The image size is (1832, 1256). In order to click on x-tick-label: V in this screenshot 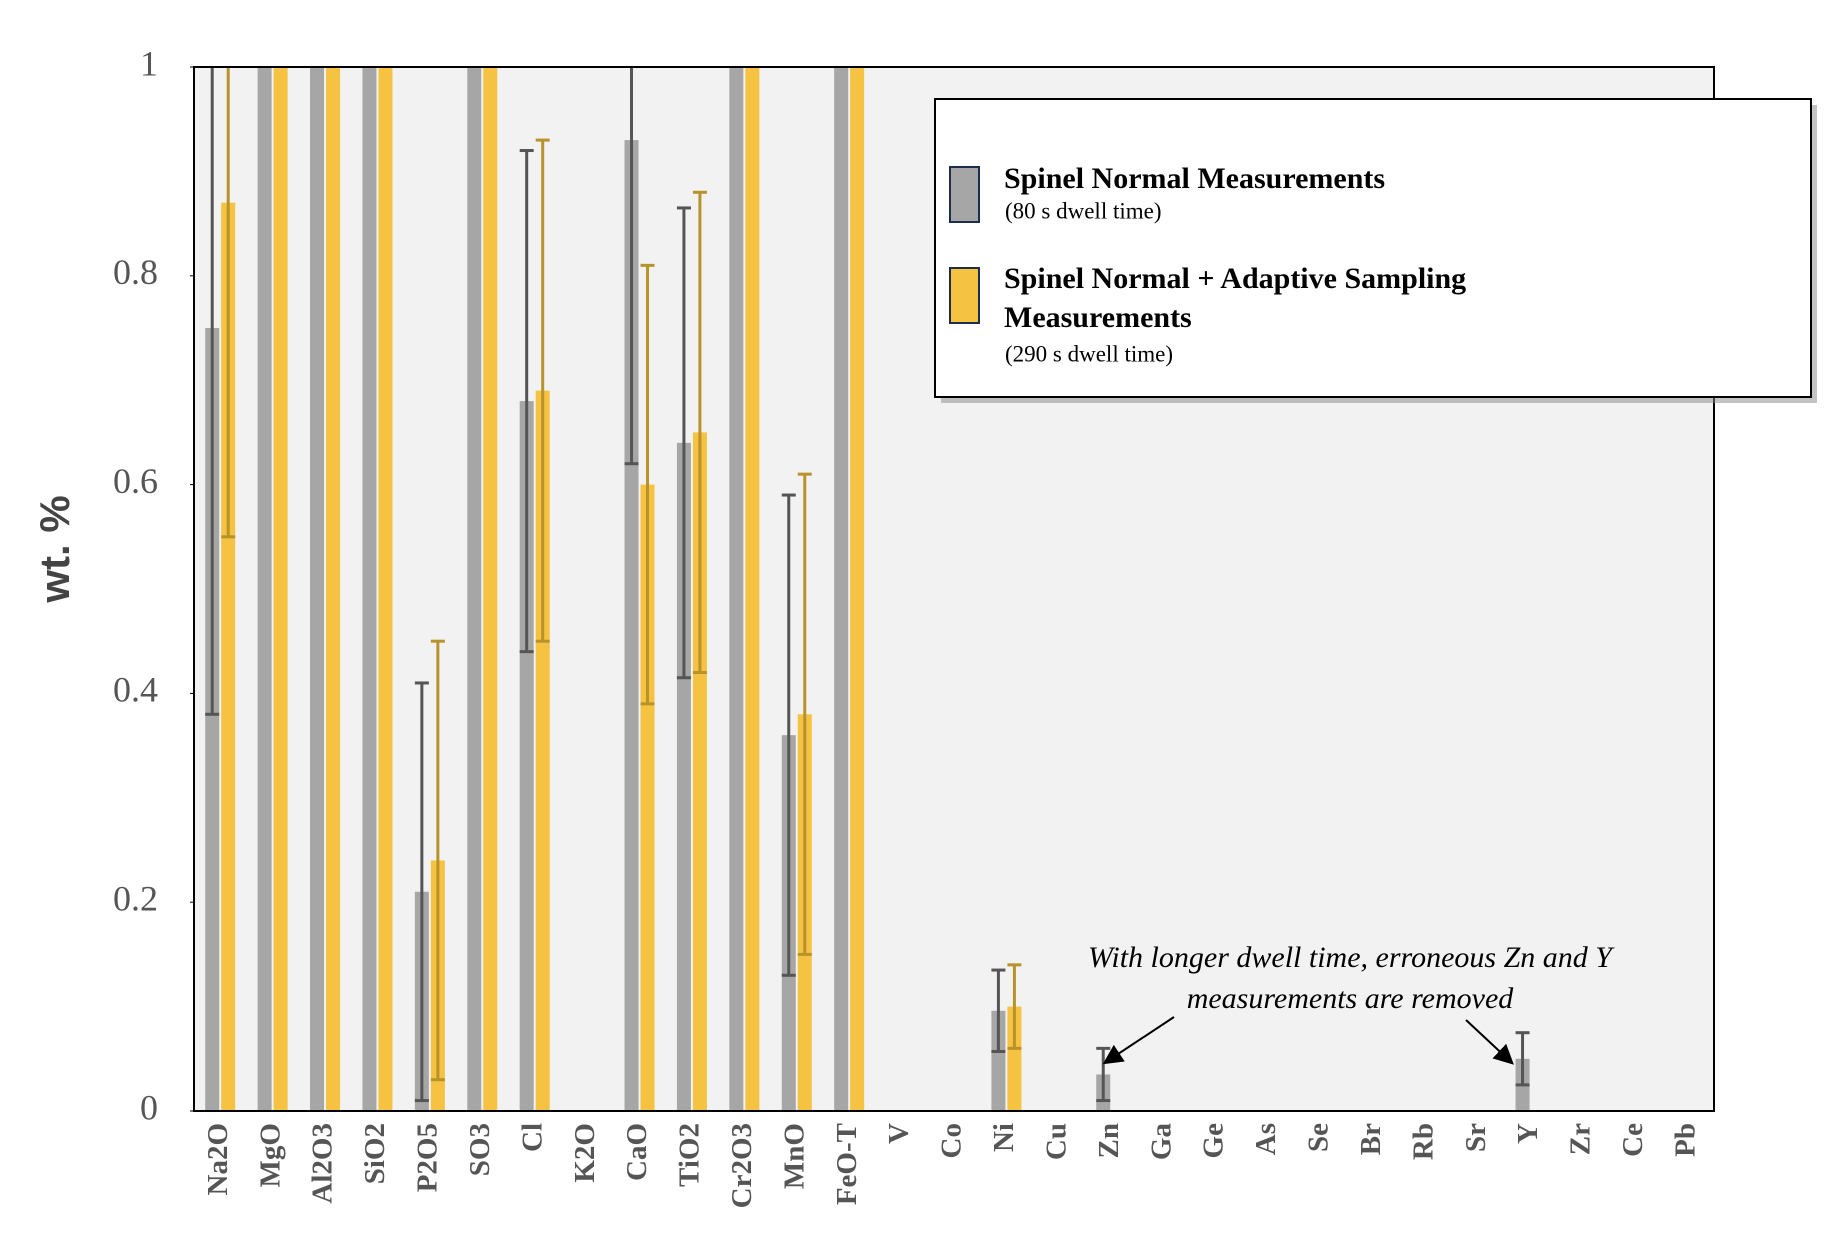, I will do `click(899, 1133)`.